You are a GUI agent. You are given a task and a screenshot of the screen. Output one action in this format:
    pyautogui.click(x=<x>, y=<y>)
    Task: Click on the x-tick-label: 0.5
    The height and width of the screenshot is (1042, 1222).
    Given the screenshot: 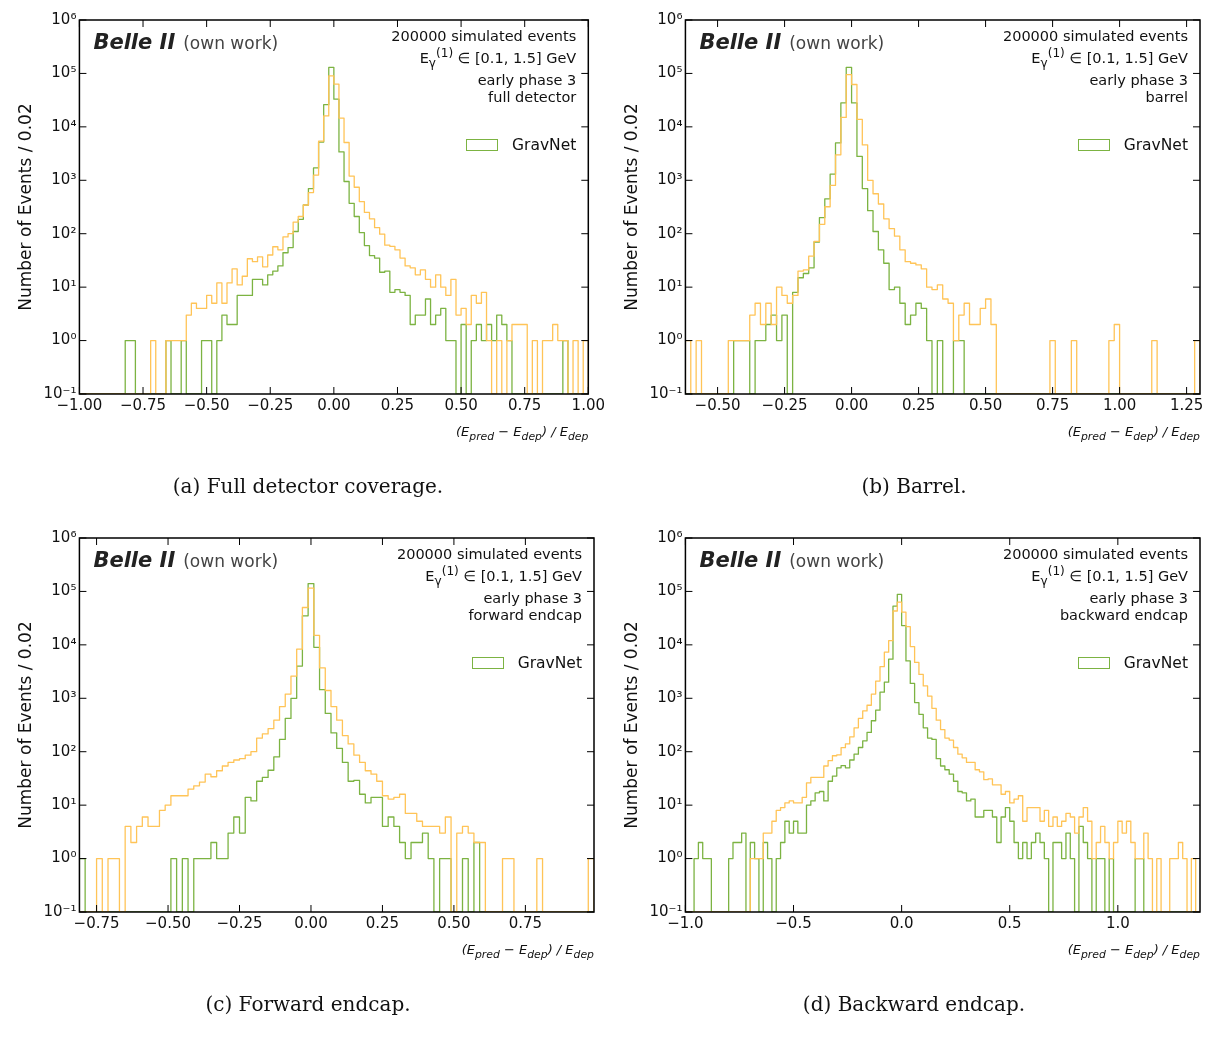 What is the action you would take?
    pyautogui.click(x=1009, y=922)
    